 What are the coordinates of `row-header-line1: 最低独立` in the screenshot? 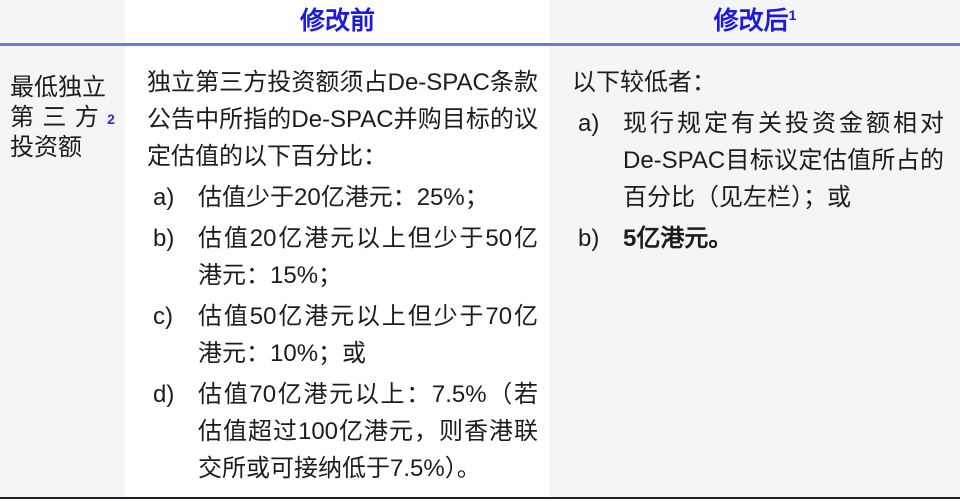 It's located at (58, 87).